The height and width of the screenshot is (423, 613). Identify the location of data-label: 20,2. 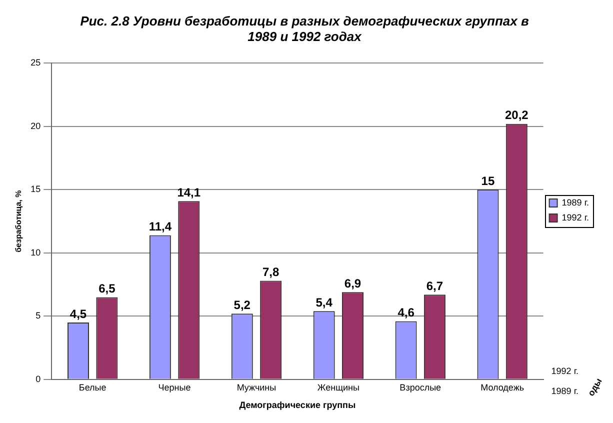
(516, 115).